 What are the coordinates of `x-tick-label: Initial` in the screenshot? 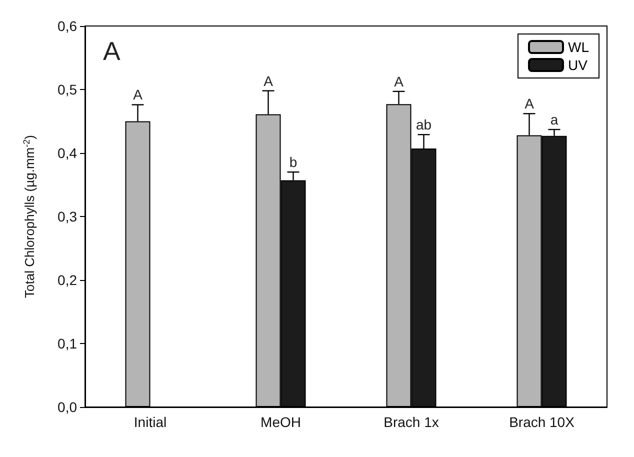 It's located at (150, 422).